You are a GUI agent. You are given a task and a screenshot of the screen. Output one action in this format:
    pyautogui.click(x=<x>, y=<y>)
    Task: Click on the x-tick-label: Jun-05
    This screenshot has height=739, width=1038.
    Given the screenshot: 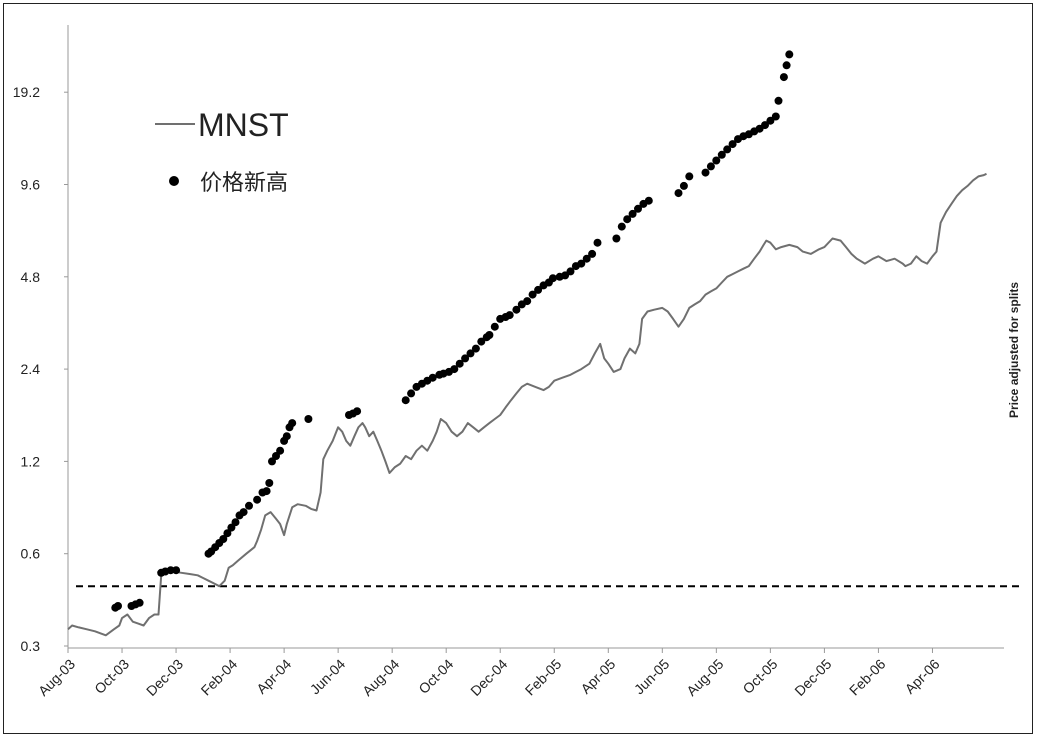 What is the action you would take?
    pyautogui.click(x=652, y=677)
    